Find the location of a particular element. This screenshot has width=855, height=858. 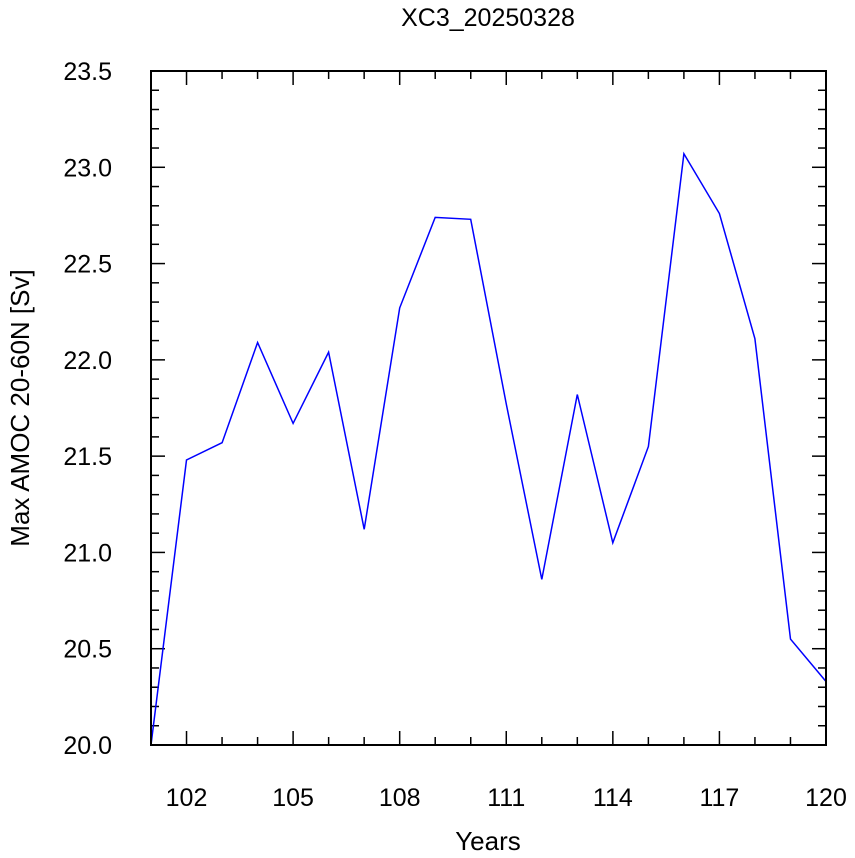

x-tick-label: 120 is located at coordinates (826, 798).